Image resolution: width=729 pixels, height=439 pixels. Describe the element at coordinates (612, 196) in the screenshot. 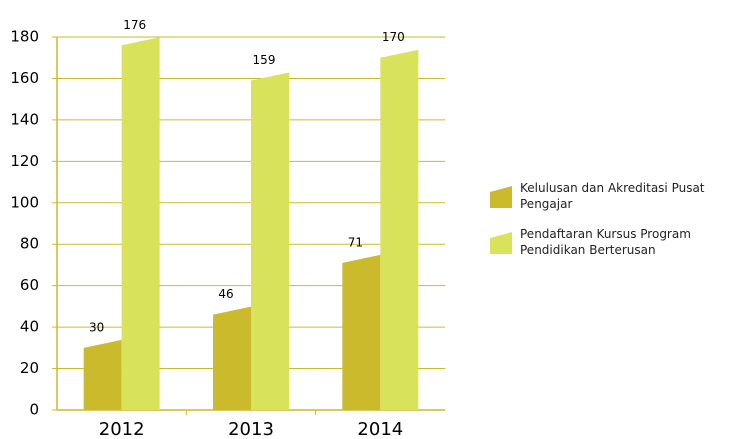

I see `legend-label: Kelulusan dan Akreditasi Pusat Pengajar` at that location.